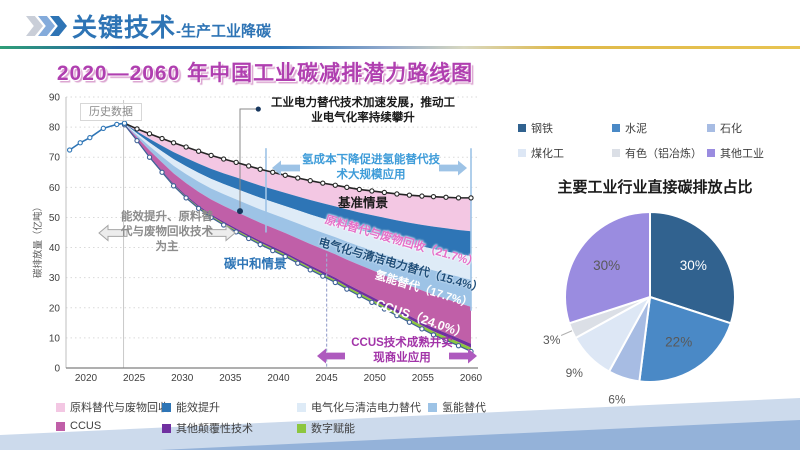 This screenshot has height=450, width=800. I want to click on legend-label: CCUS, so click(86, 426).